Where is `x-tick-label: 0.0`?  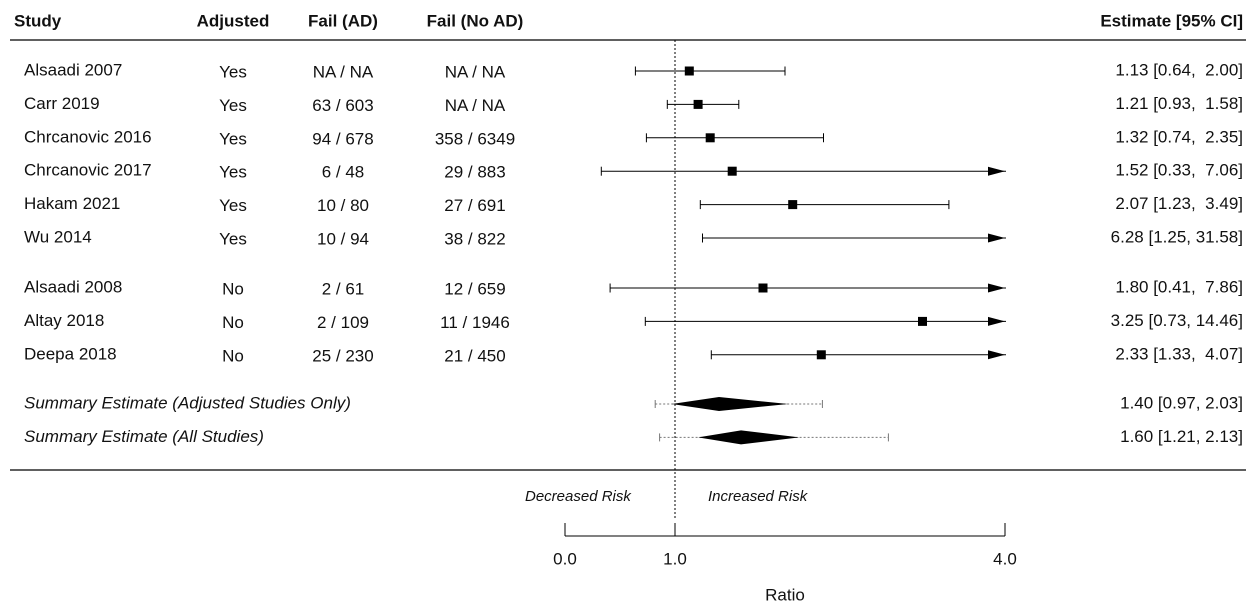 x-tick-label: 0.0 is located at coordinates (565, 558).